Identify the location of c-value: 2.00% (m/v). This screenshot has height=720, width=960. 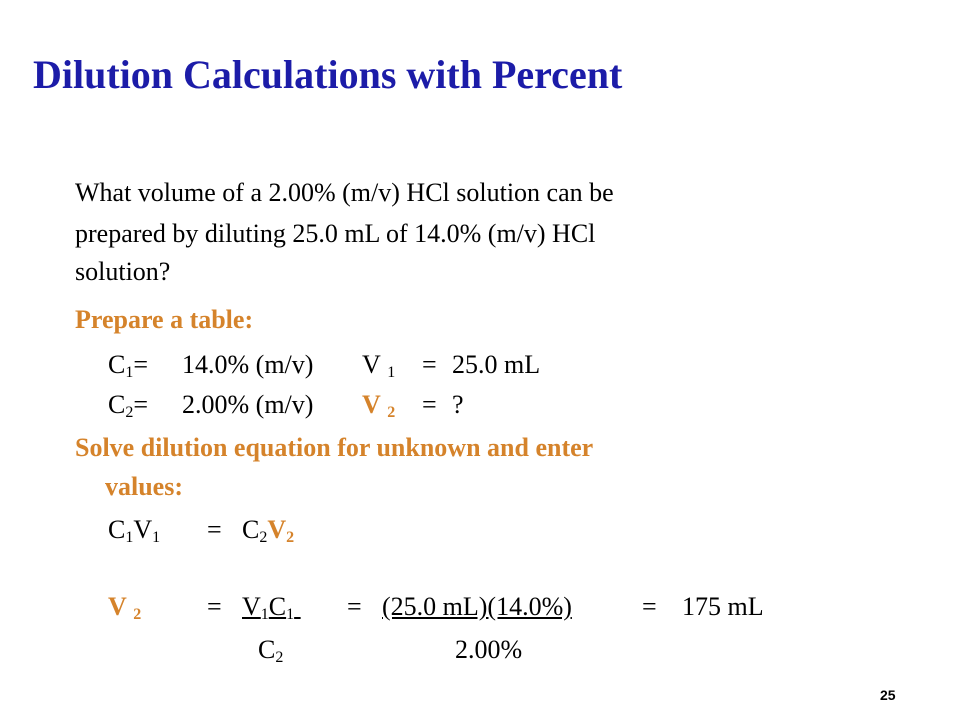
(248, 404).